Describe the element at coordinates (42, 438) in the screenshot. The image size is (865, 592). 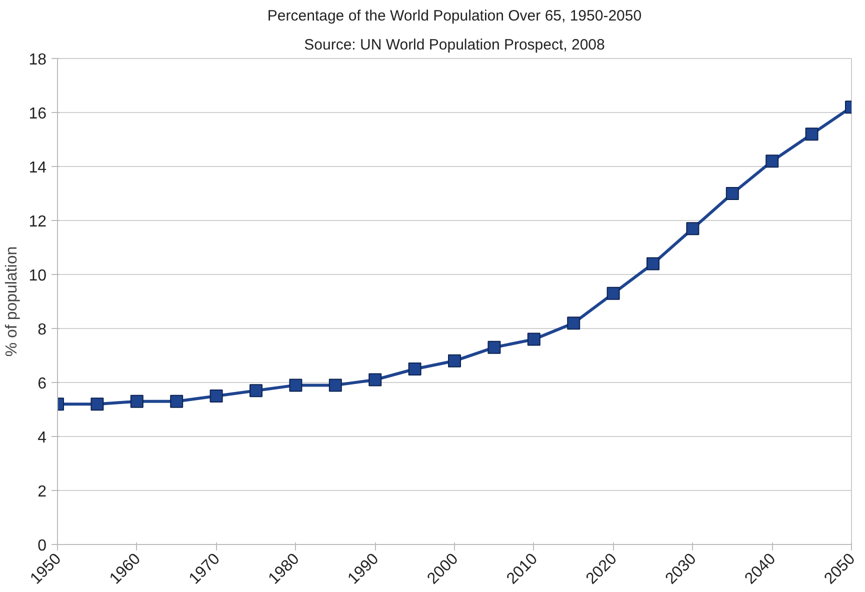
I see `y-tick-label: 4` at that location.